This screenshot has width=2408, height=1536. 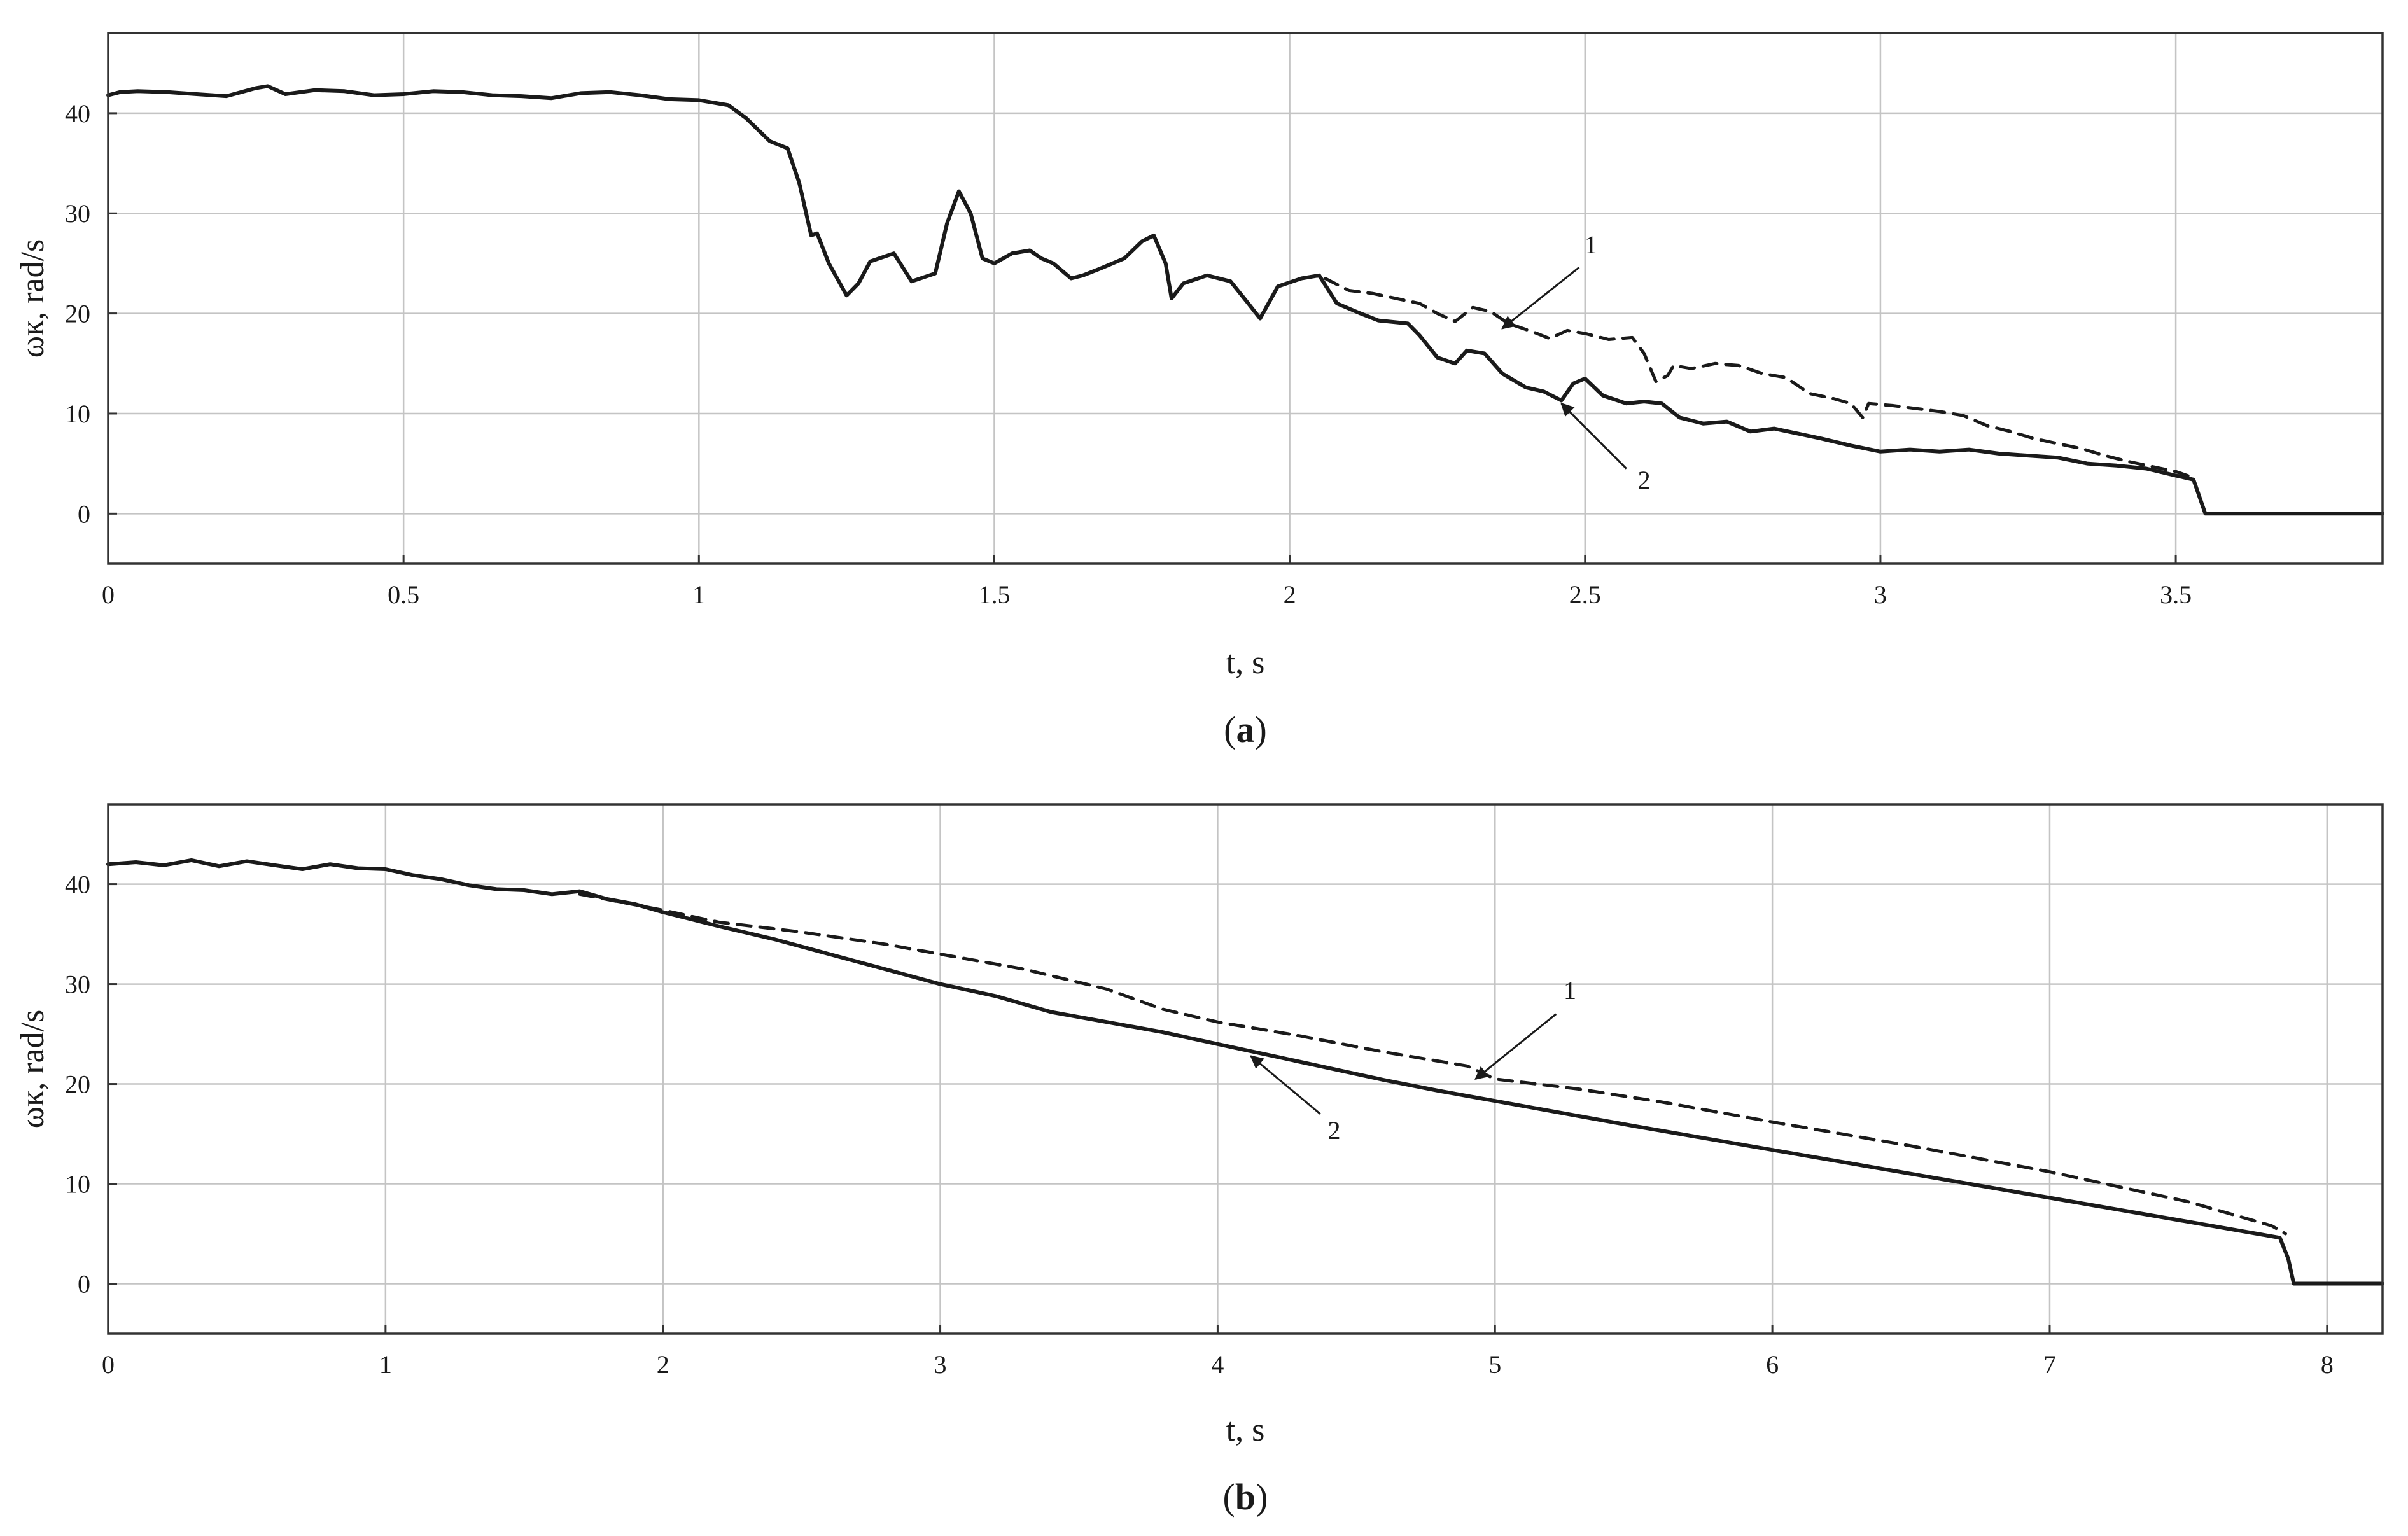 What do you see at coordinates (1245, 729) in the screenshot?
I see `panel-label: (a)` at bounding box center [1245, 729].